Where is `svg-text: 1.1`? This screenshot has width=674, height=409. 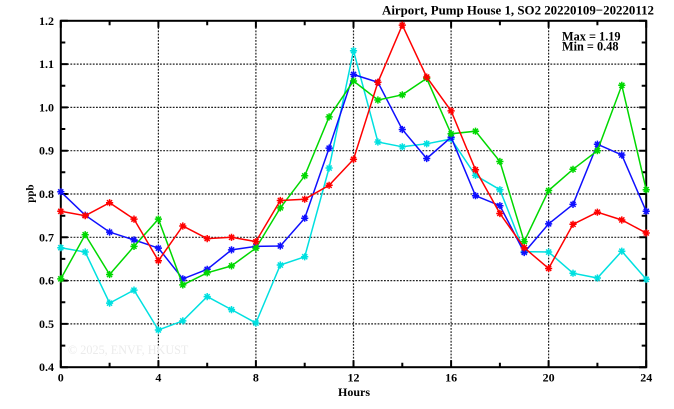
svg-text: 1.1 is located at coordinates (46, 64).